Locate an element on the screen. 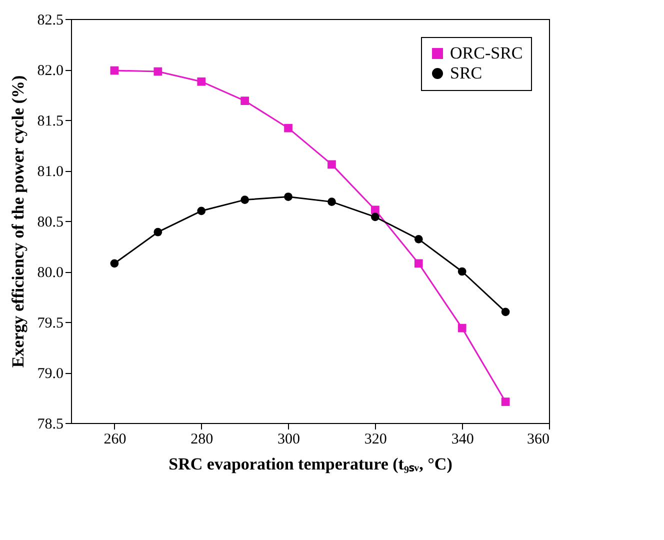 The width and height of the screenshot is (664, 540). legend-label: SRC is located at coordinates (466, 73).